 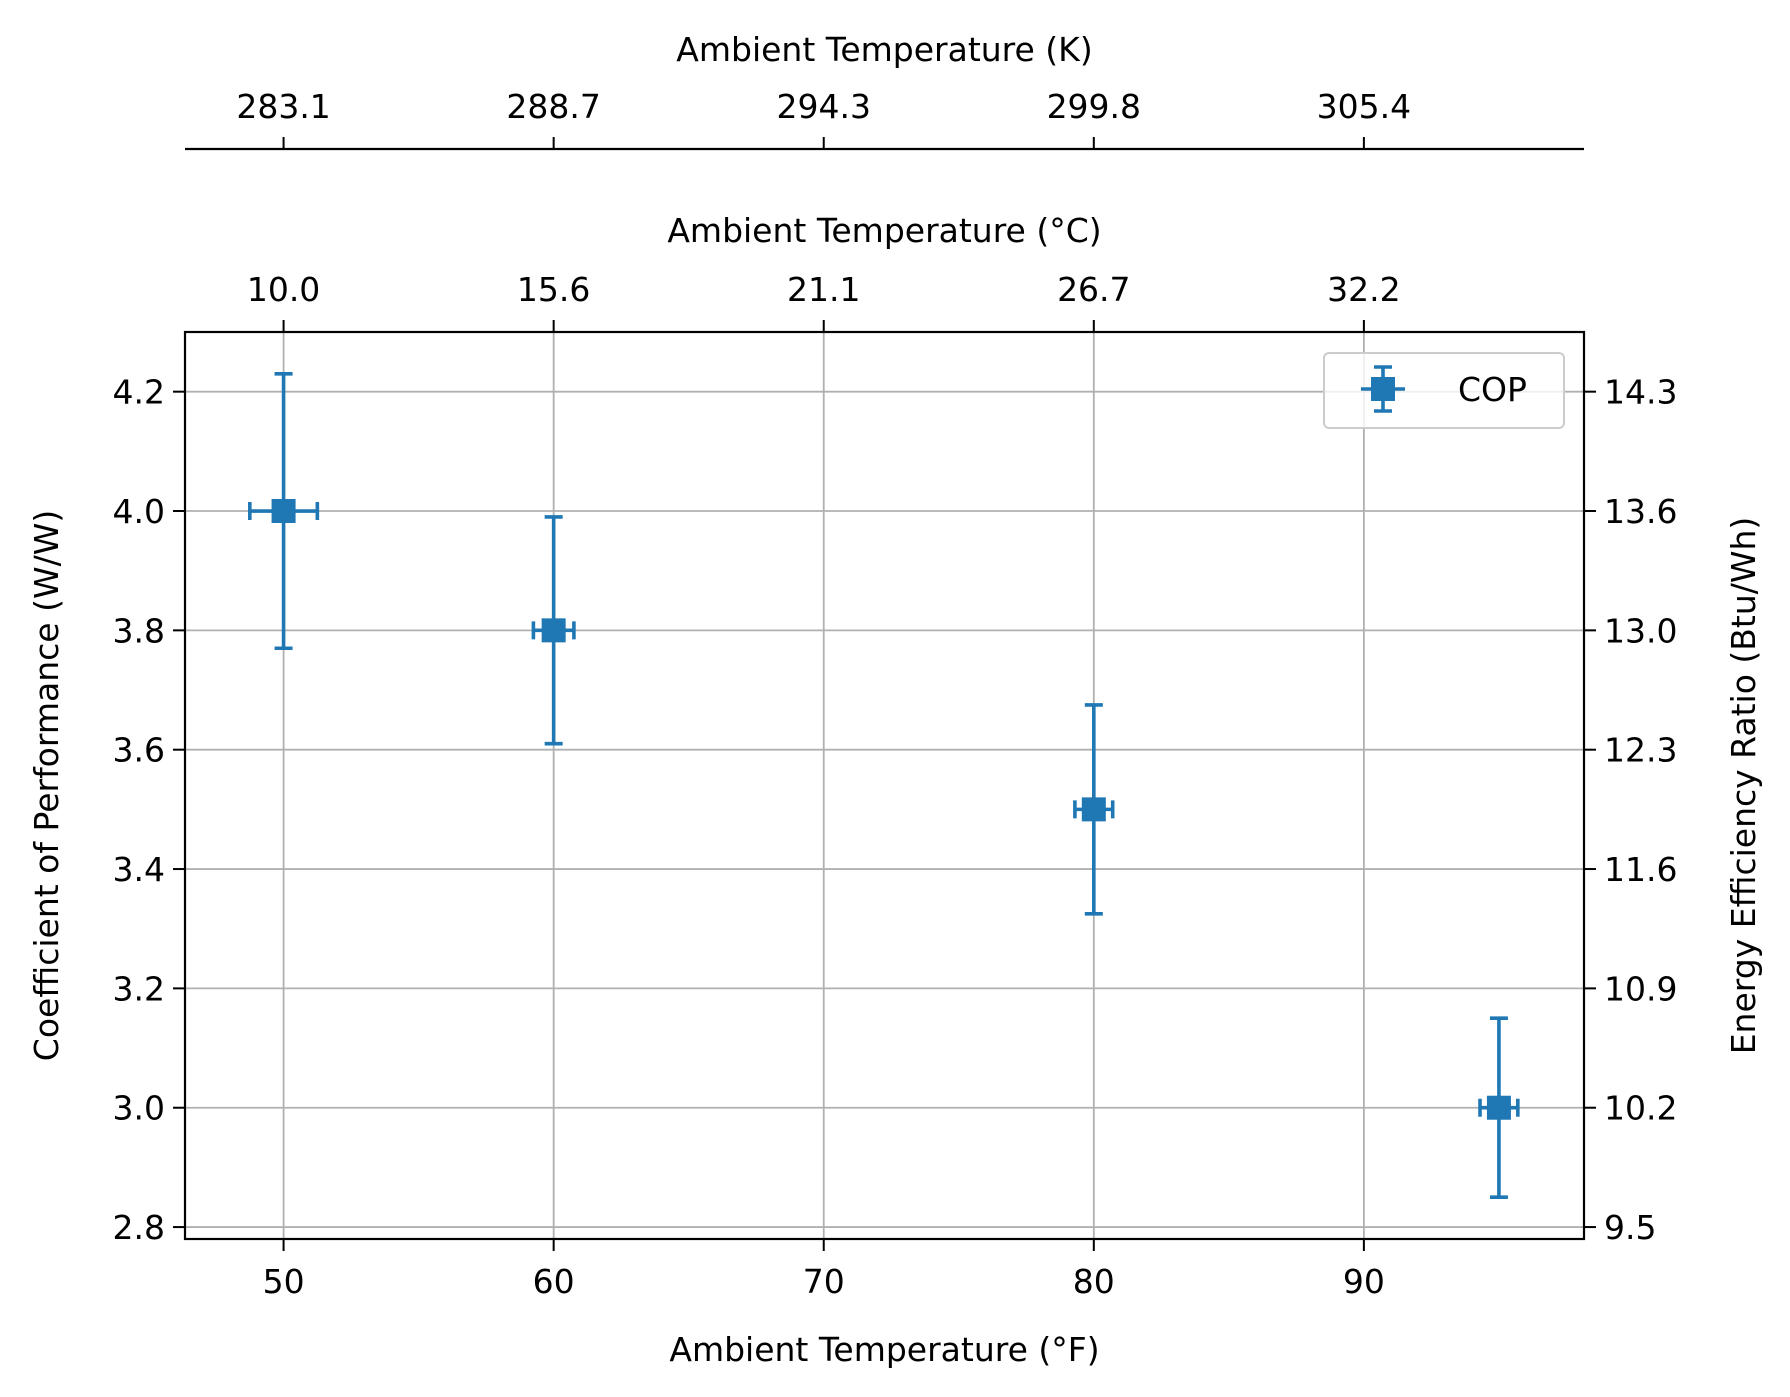 I want to click on celsius-tick-label: 21.1, so click(x=823, y=289).